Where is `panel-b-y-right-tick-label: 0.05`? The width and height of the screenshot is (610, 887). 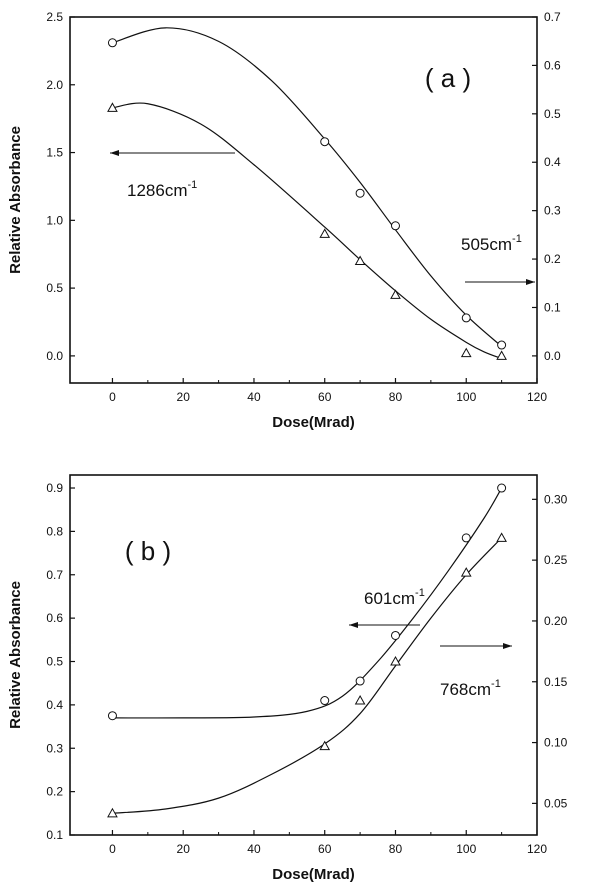
panel-b-y-right-tick-label: 0.05 is located at coordinates (556, 803).